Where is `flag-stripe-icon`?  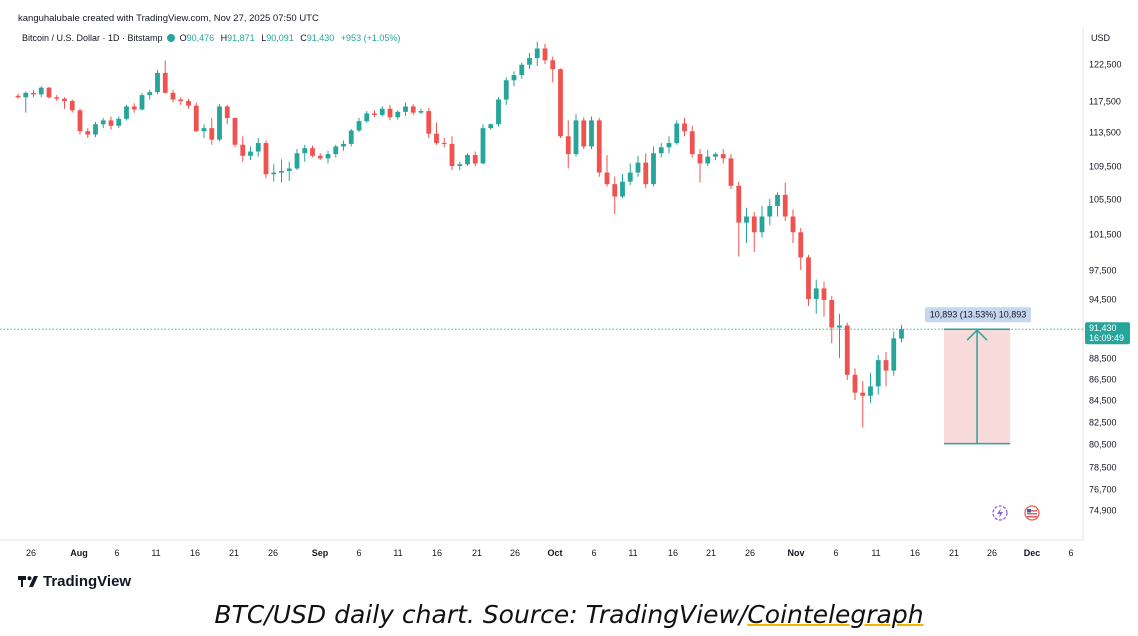 flag-stripe-icon is located at coordinates (1032, 514).